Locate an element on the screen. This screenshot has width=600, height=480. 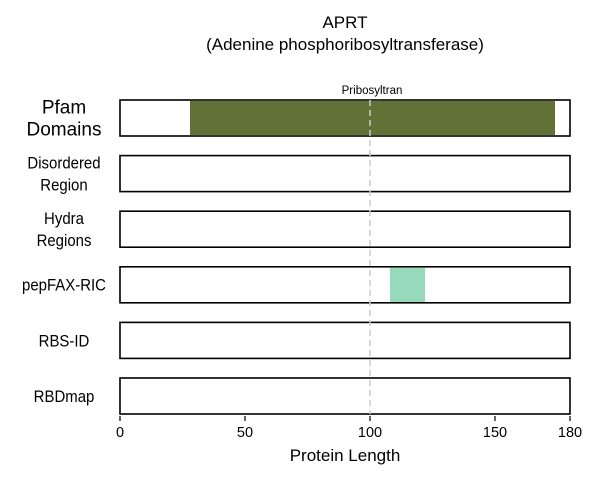
track-label: RBDmap is located at coordinates (64, 397).